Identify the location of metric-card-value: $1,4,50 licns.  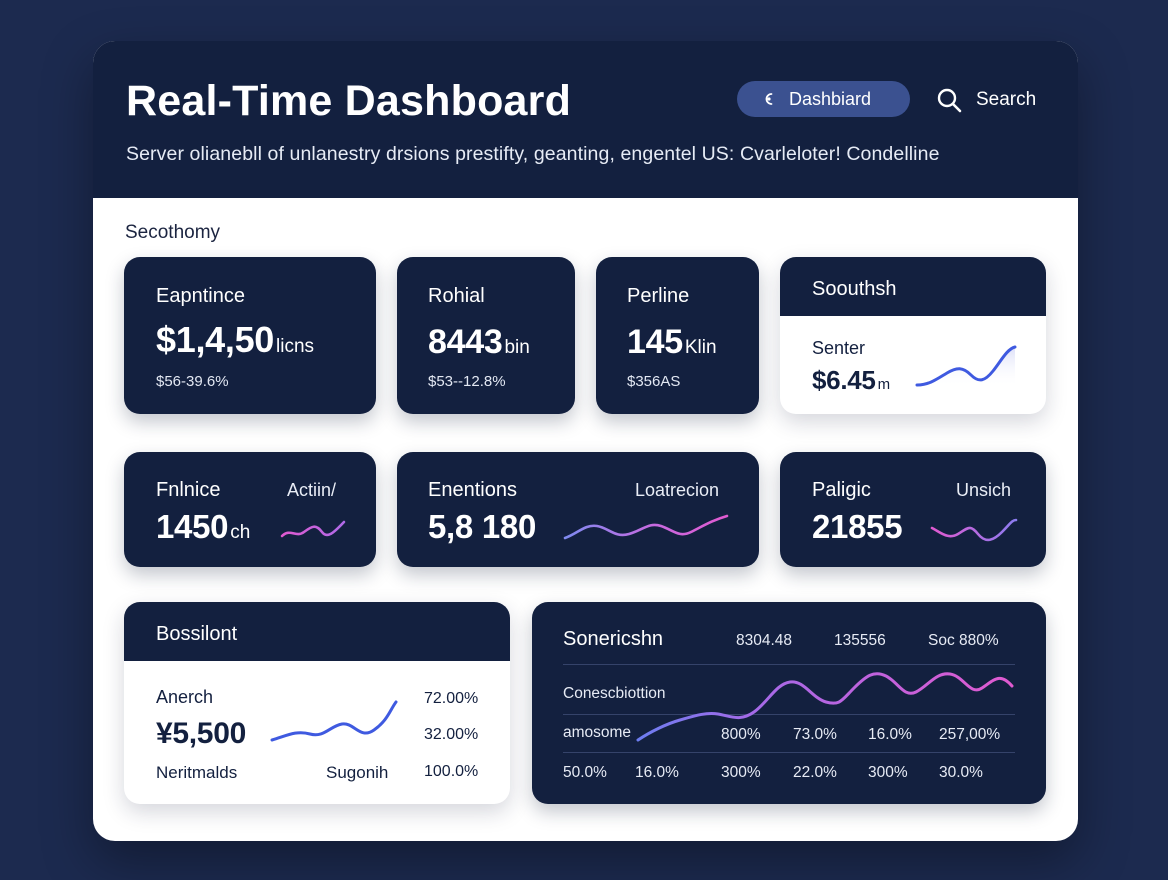
(235, 340).